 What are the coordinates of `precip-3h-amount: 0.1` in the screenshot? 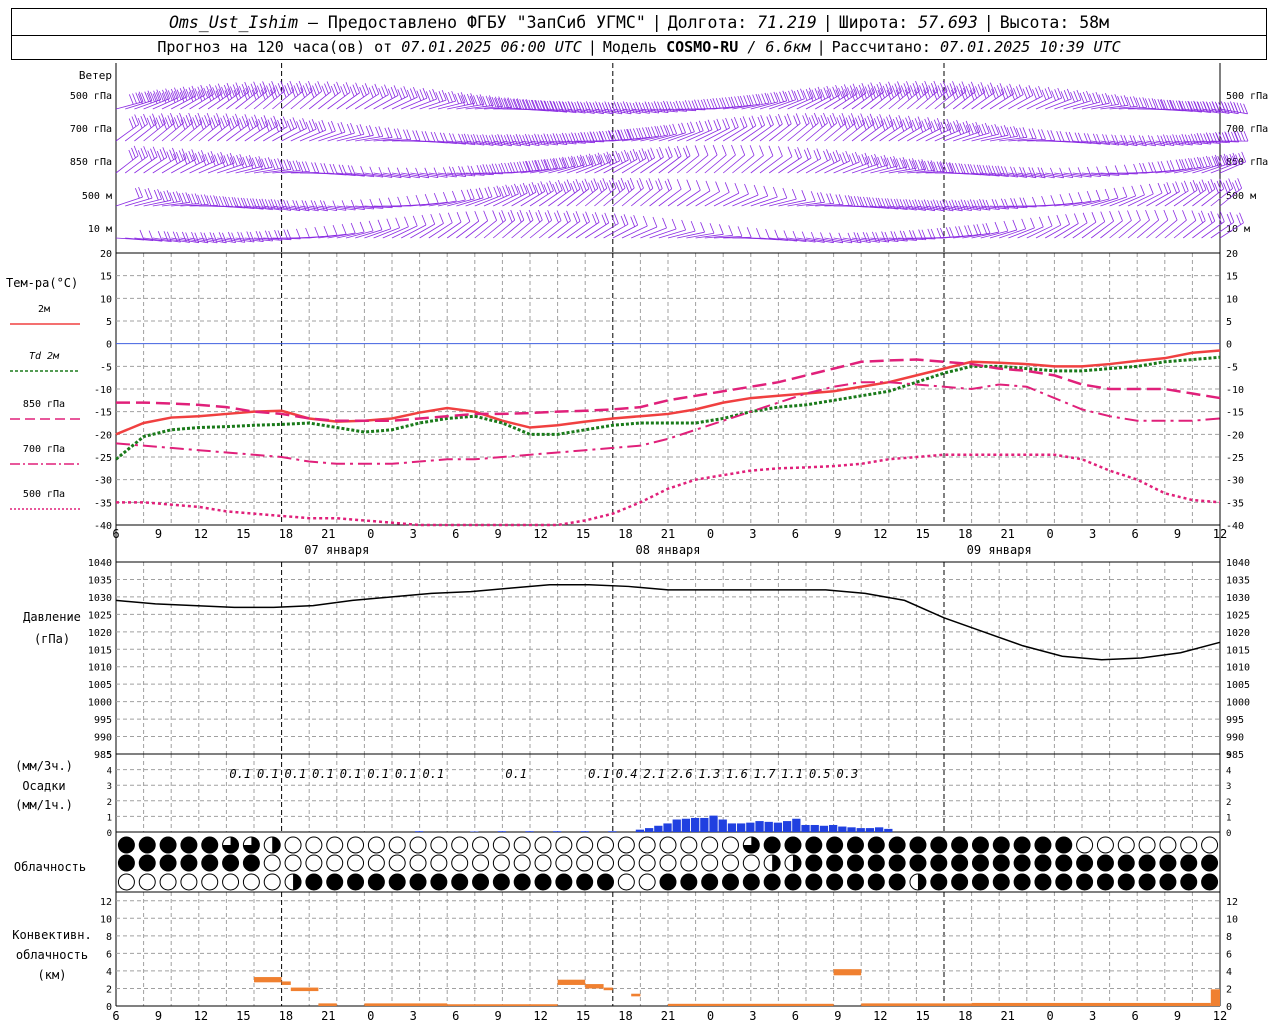 It's located at (378, 774).